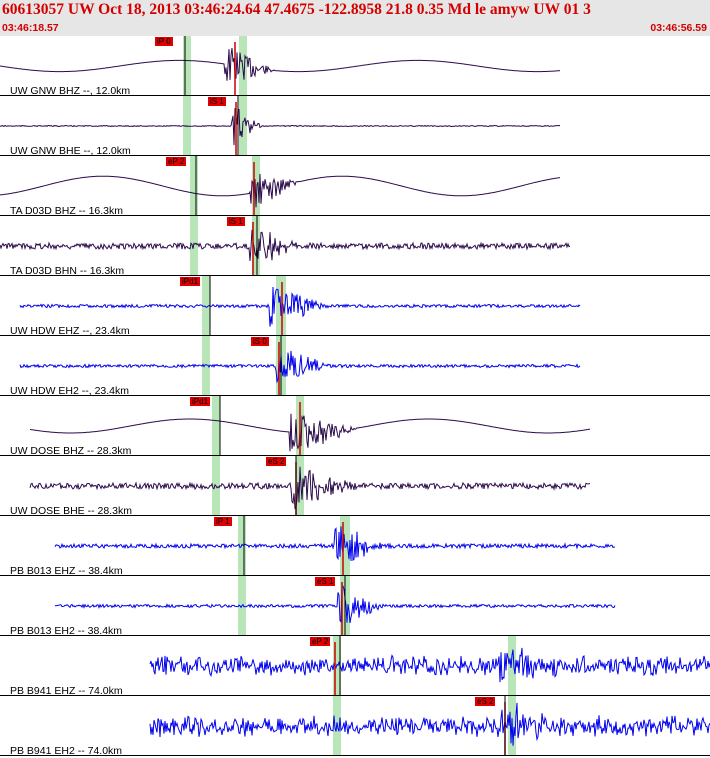  What do you see at coordinates (71, 510) in the screenshot?
I see `channel-label: UW DOSE BHE -- 28.3km` at bounding box center [71, 510].